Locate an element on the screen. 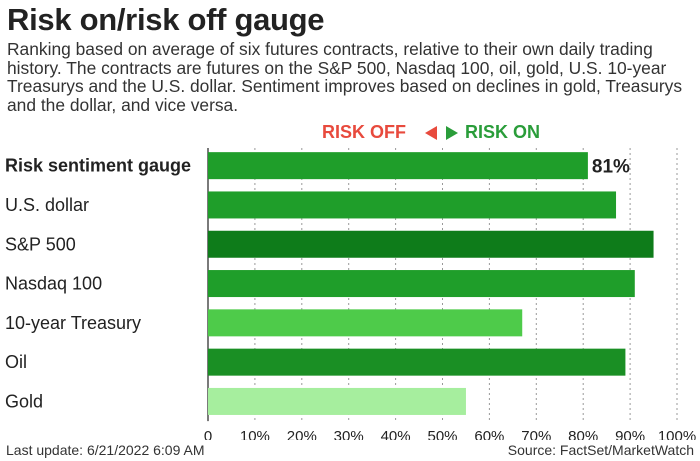 This screenshot has width=700, height=461. x-tick-label: 40% is located at coordinates (396, 434).